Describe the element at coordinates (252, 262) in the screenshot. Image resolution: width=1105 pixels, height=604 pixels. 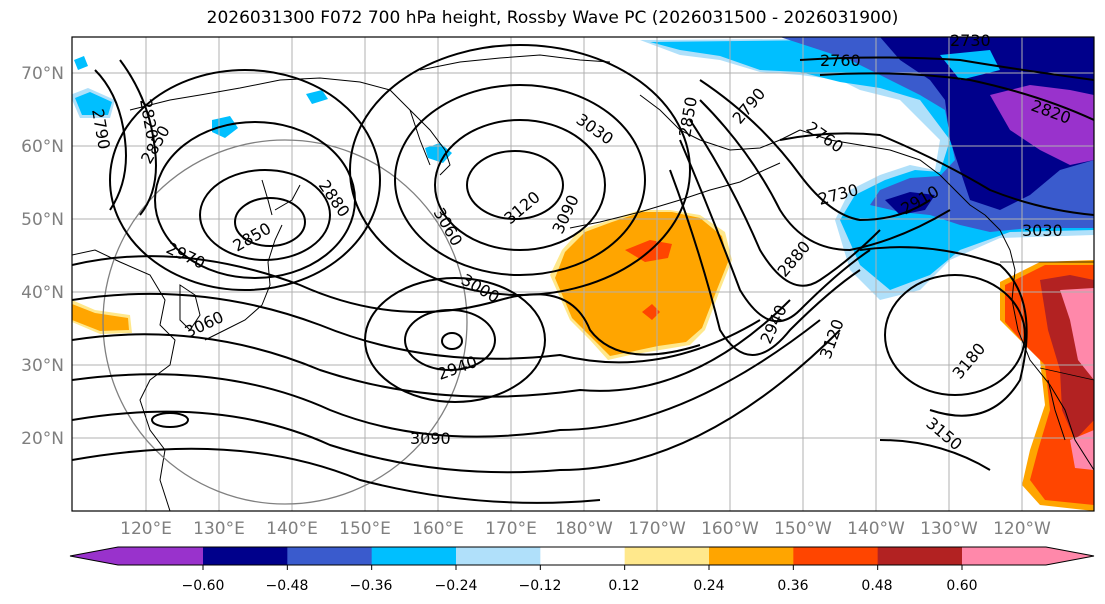
I see `coastline-japan` at that location.